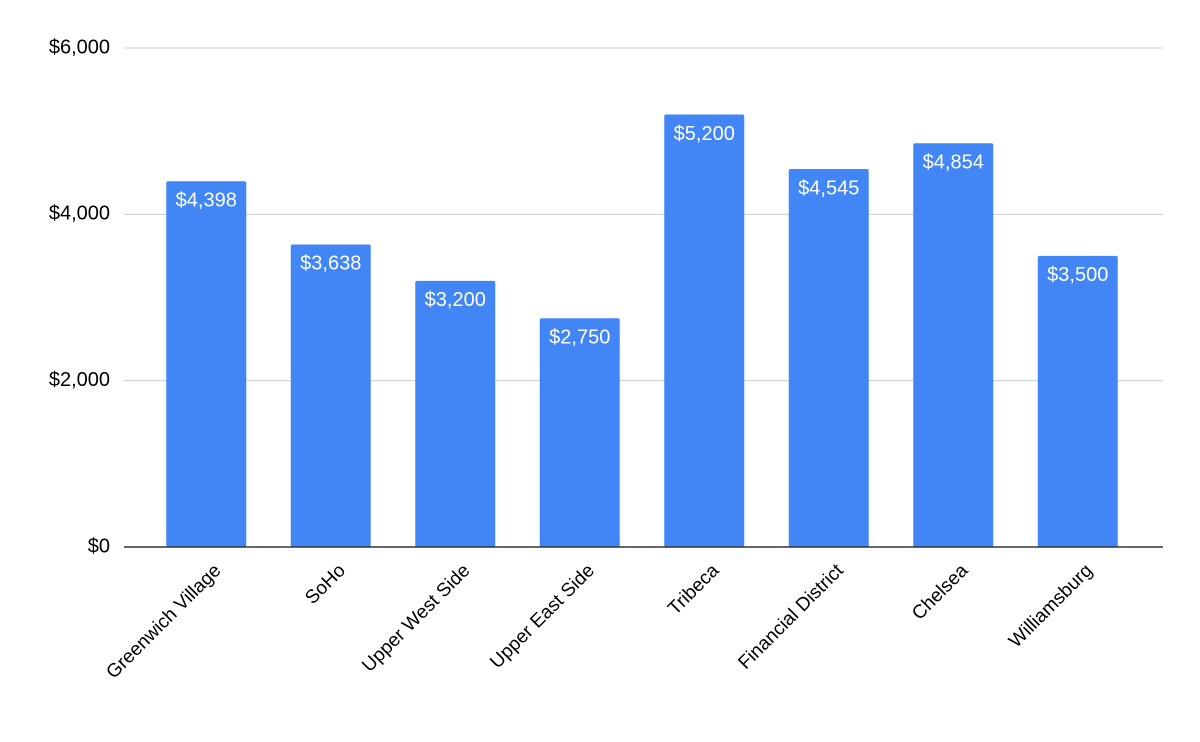  What do you see at coordinates (416, 618) in the screenshot?
I see `x-tick-label: Upper West Side` at bounding box center [416, 618].